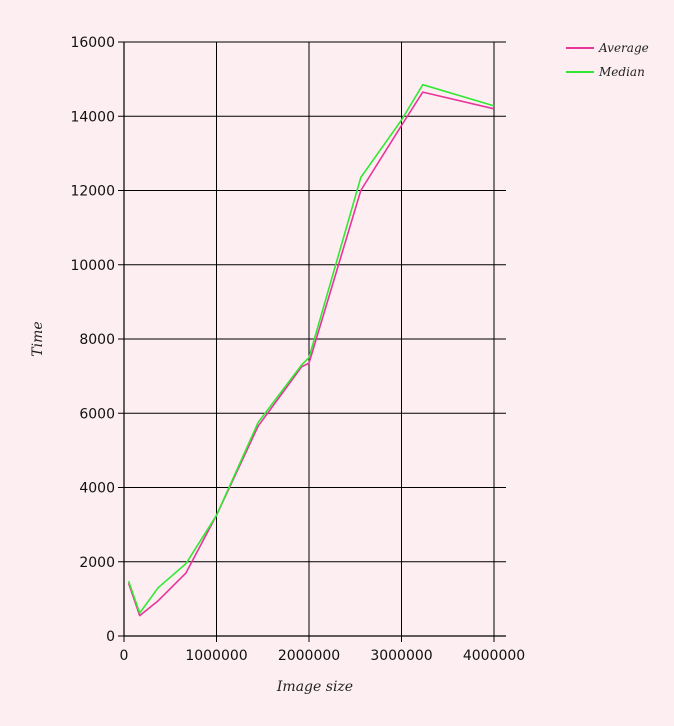  I want to click on x-axis-label: Image size, so click(314, 687).